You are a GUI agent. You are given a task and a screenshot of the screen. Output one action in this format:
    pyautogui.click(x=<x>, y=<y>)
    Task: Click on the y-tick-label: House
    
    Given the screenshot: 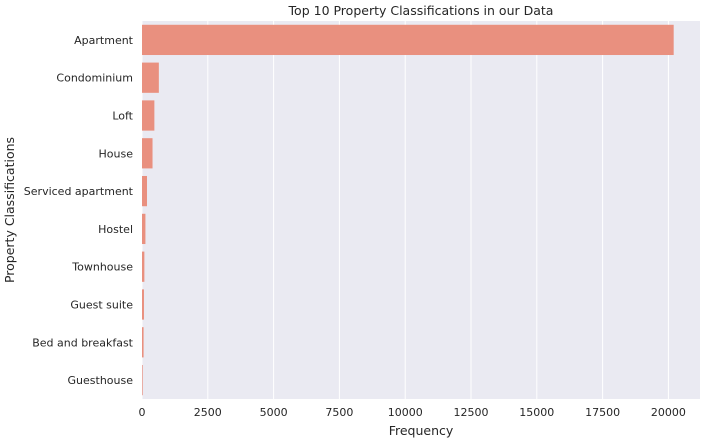 What is the action you would take?
    pyautogui.click(x=116, y=153)
    